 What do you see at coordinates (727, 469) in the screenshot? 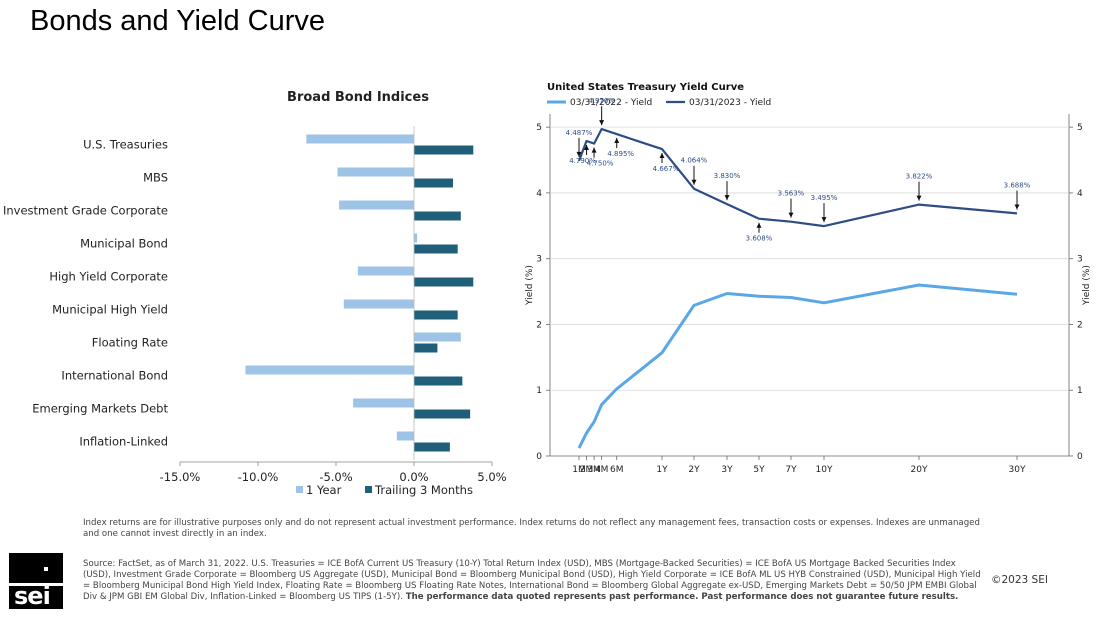
I see `x-tick-label: 3Y` at bounding box center [727, 469].